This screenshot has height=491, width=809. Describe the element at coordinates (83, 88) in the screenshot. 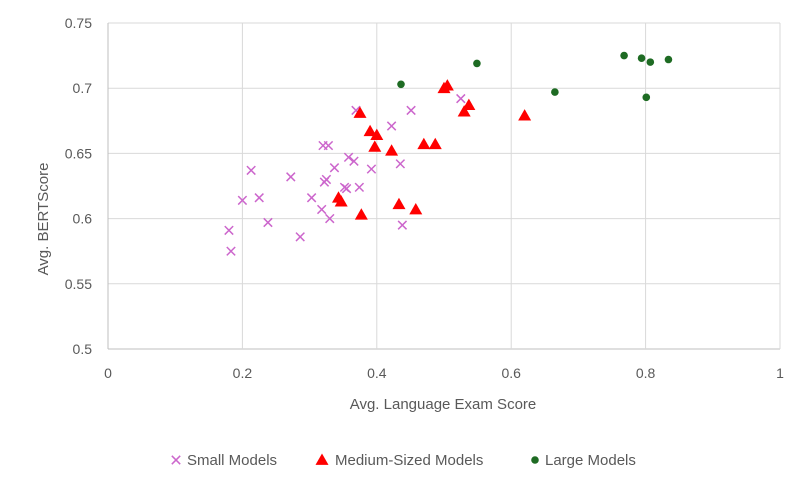

I see `y-tick-label: 0.7` at that location.